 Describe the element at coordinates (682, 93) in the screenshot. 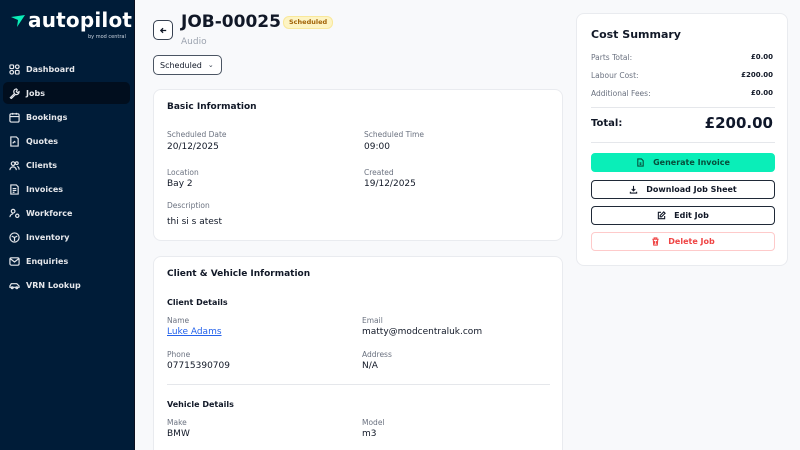

I see `additional-fees-row: Additional Fees: £0.00` at that location.